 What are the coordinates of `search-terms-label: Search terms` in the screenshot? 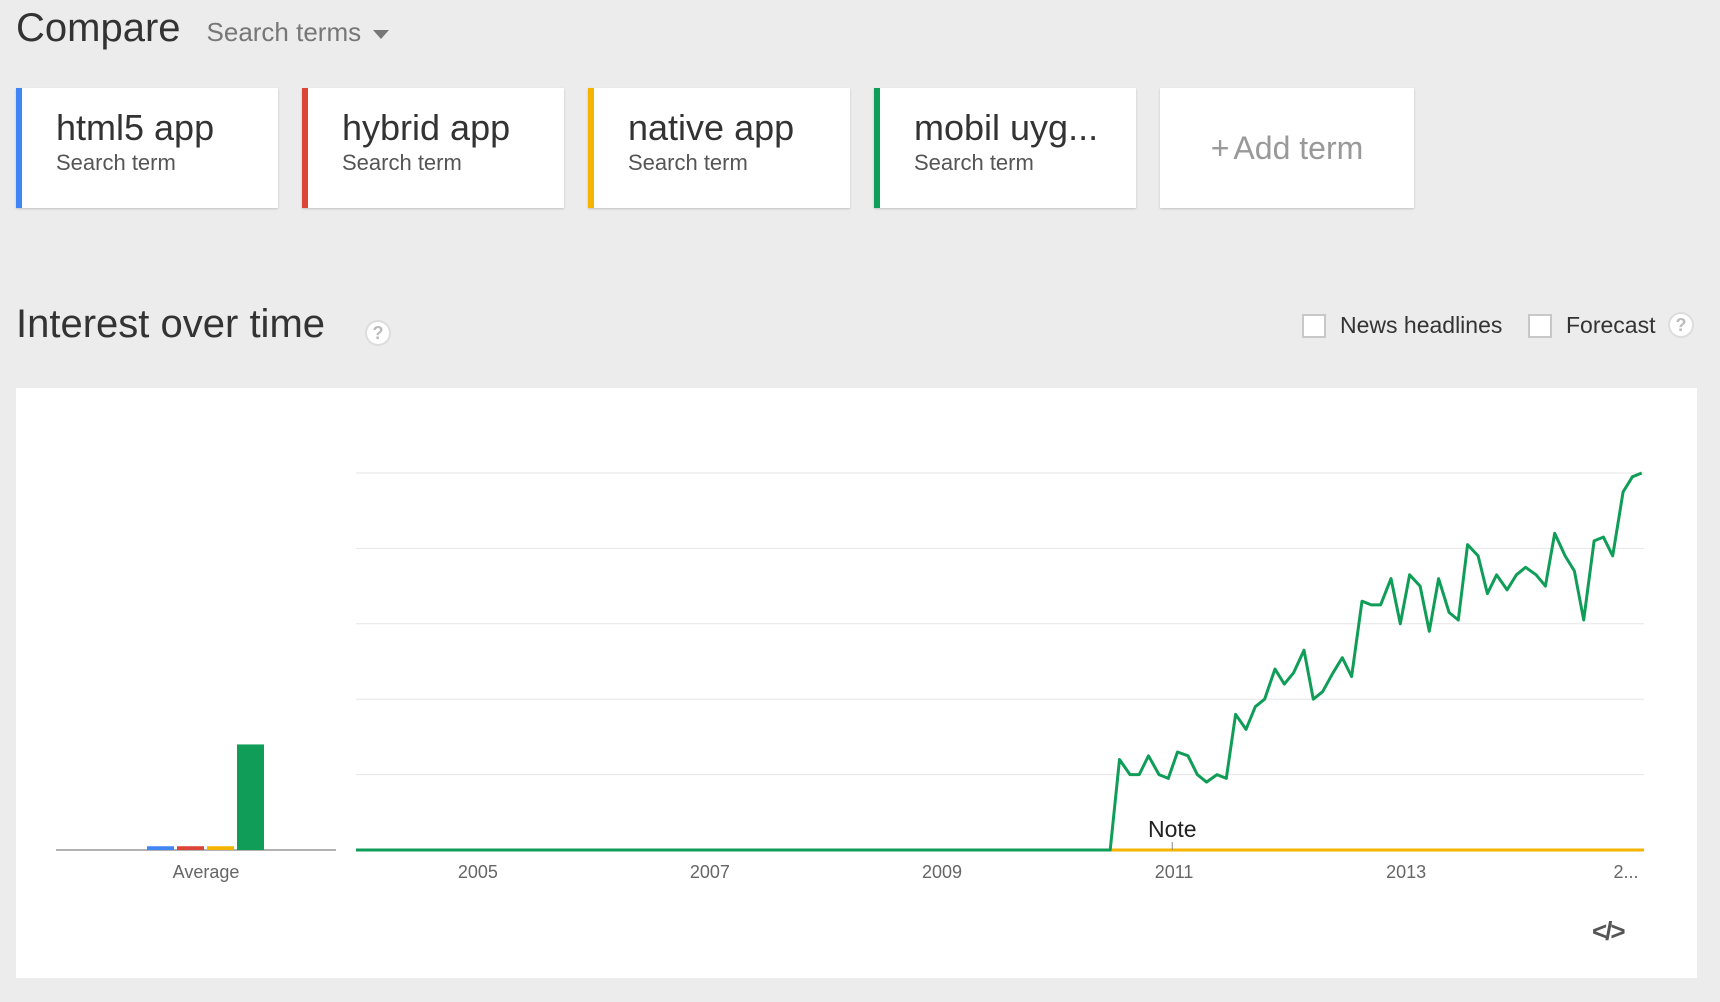 It's located at (284, 32).